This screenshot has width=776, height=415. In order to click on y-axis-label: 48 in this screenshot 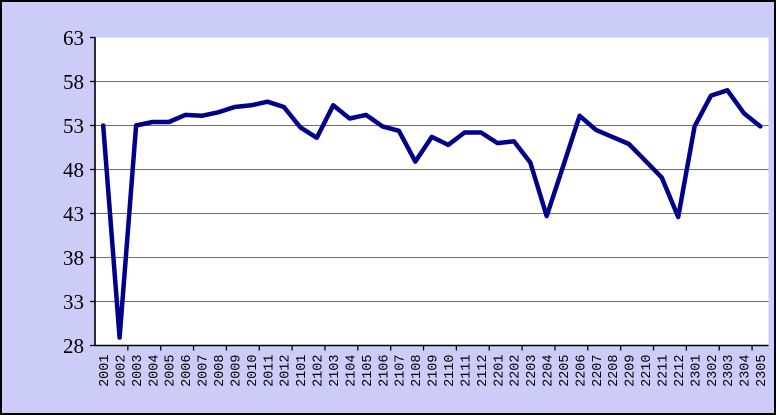, I will do `click(73, 170)`.